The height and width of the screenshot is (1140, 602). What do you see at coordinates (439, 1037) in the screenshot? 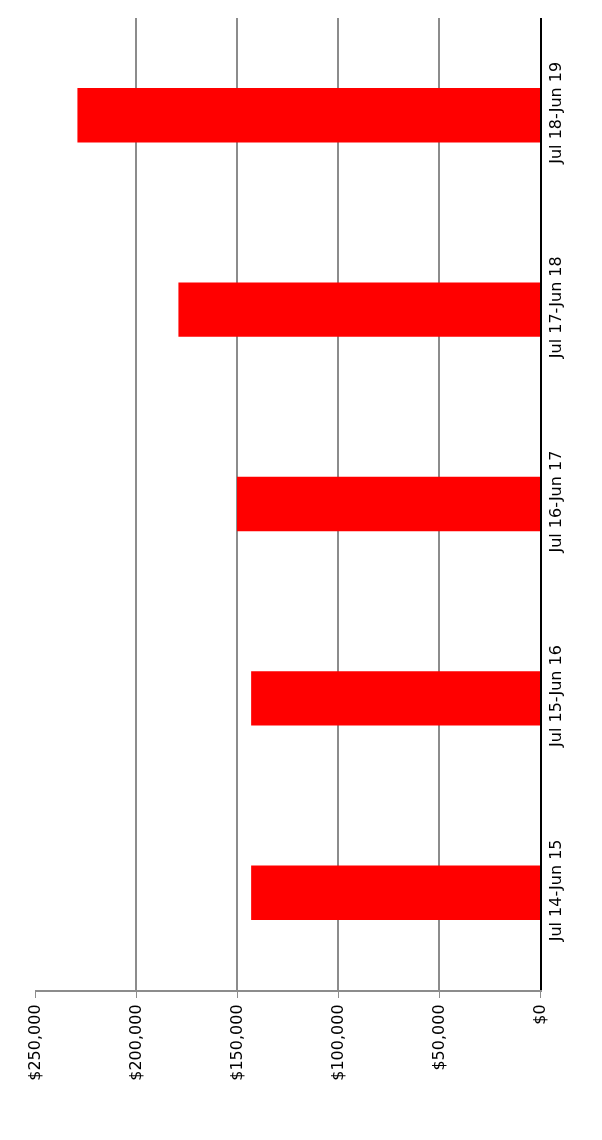
I see `x-tick-label: $50,000` at bounding box center [439, 1037].